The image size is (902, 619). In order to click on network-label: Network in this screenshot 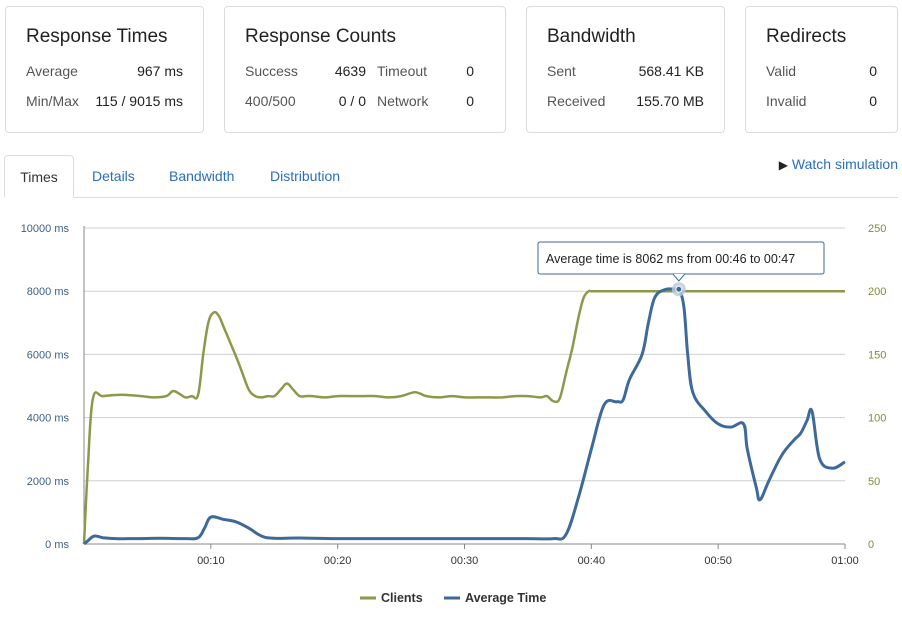, I will do `click(403, 101)`.